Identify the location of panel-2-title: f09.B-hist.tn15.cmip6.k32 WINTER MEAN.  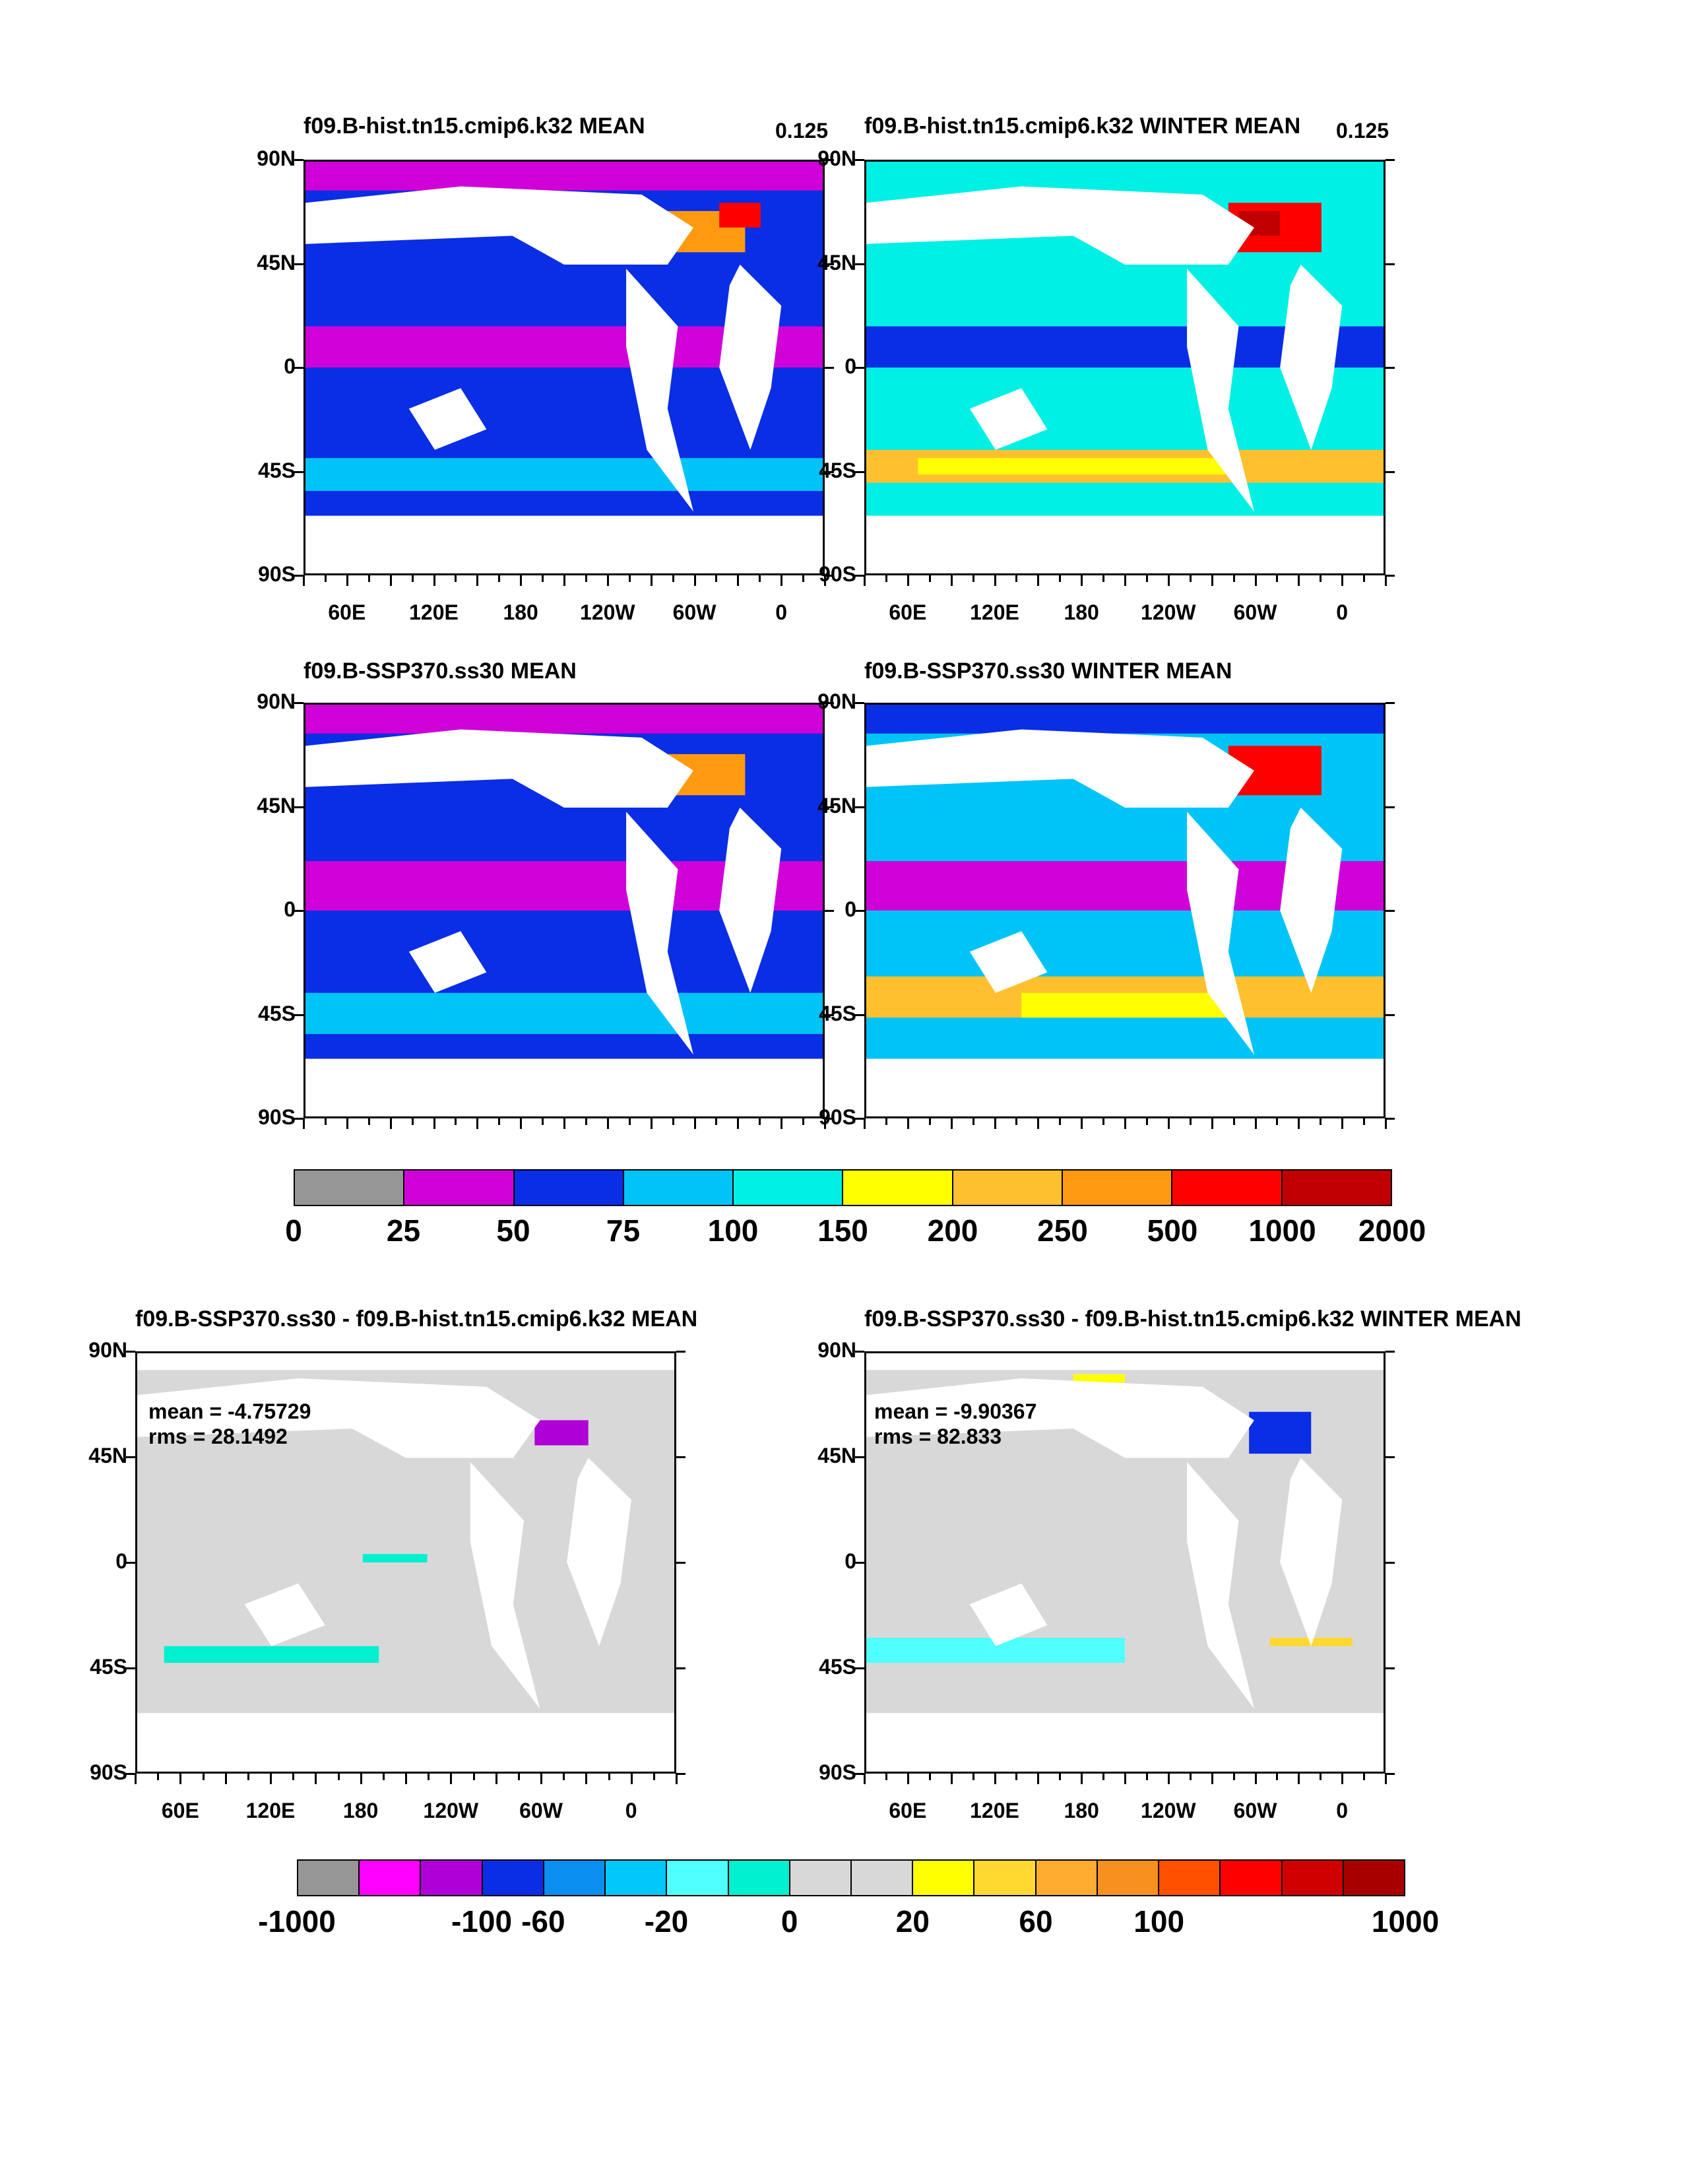
(1082, 126).